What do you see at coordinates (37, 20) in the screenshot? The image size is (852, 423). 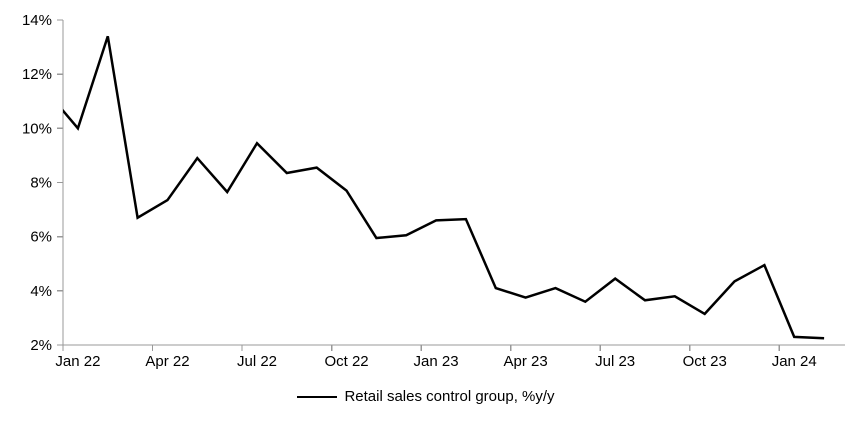 I see `y-axis-label: 14%` at bounding box center [37, 20].